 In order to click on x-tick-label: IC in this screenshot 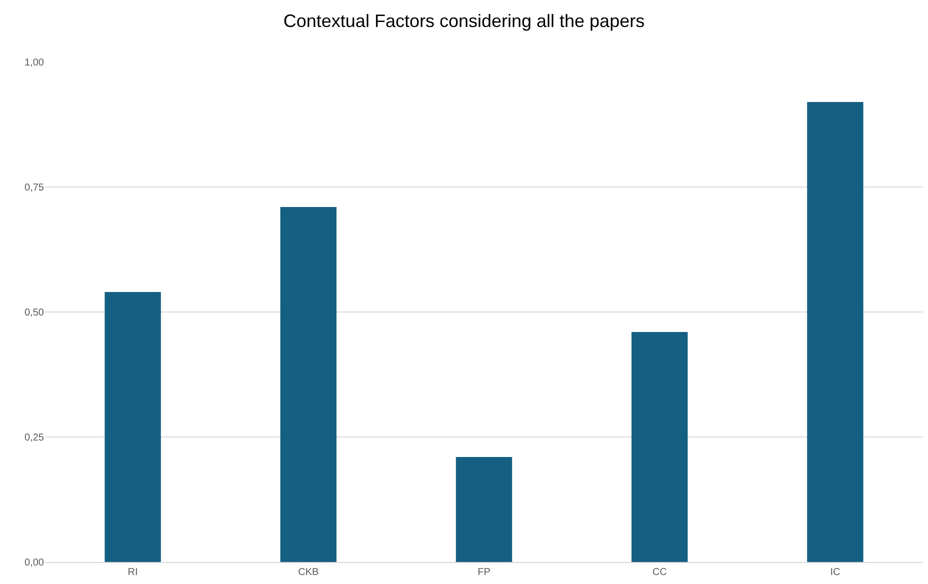, I will do `click(835, 572)`.